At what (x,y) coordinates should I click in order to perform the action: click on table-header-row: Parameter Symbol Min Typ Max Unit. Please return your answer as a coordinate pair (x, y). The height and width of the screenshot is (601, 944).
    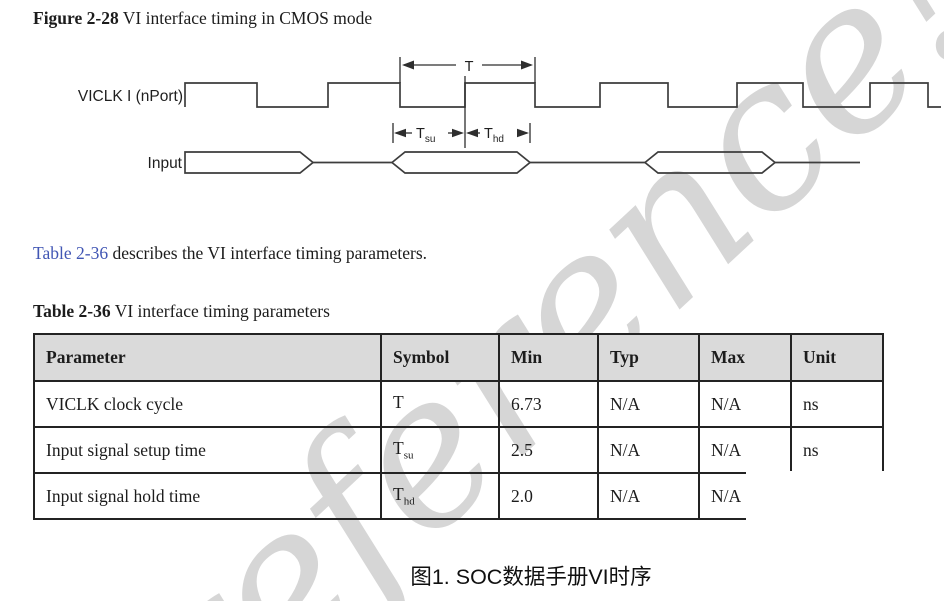
    Looking at the image, I should click on (458, 357).